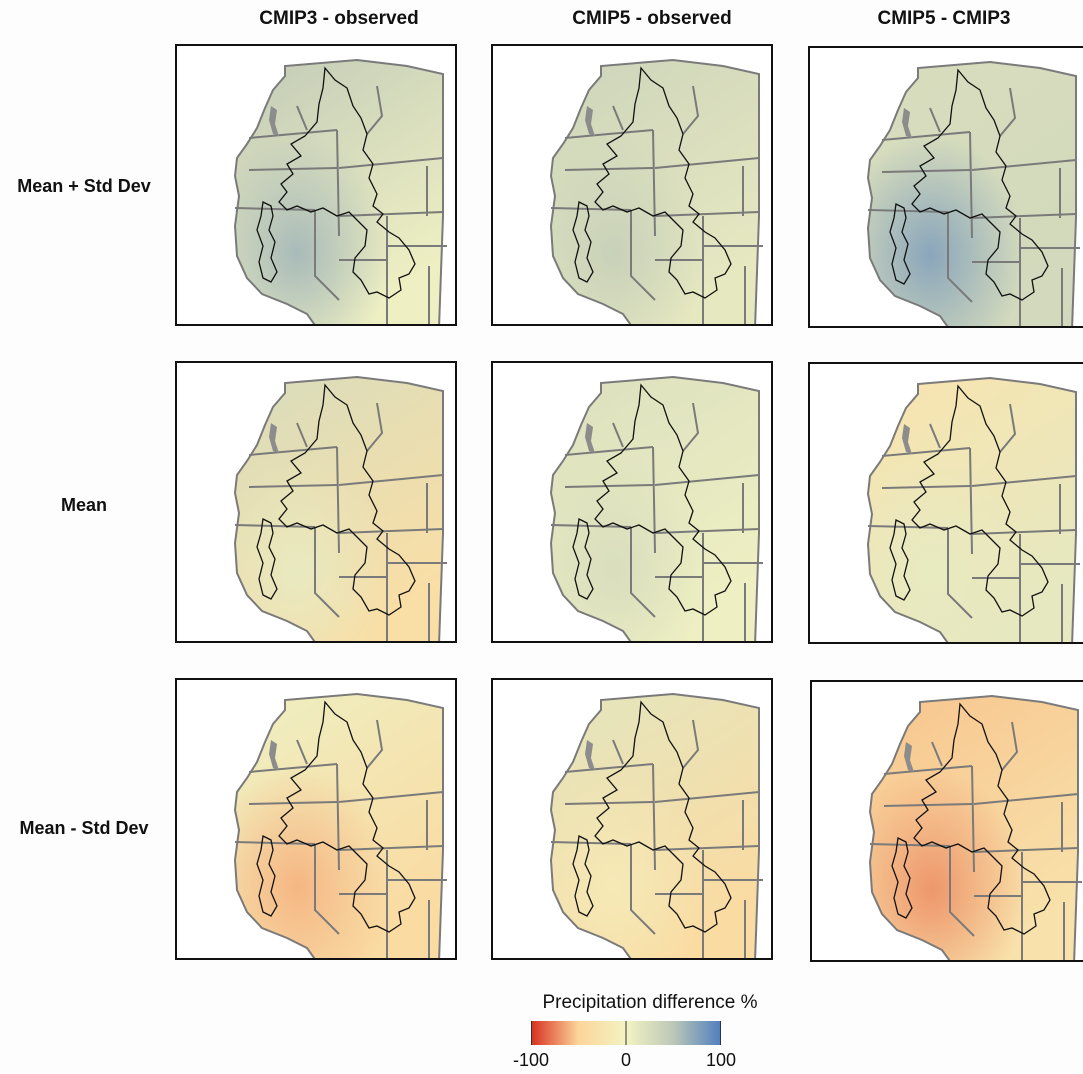 The height and width of the screenshot is (1074, 1083). I want to click on legend-title: Precipitation difference %, so click(650, 1002).